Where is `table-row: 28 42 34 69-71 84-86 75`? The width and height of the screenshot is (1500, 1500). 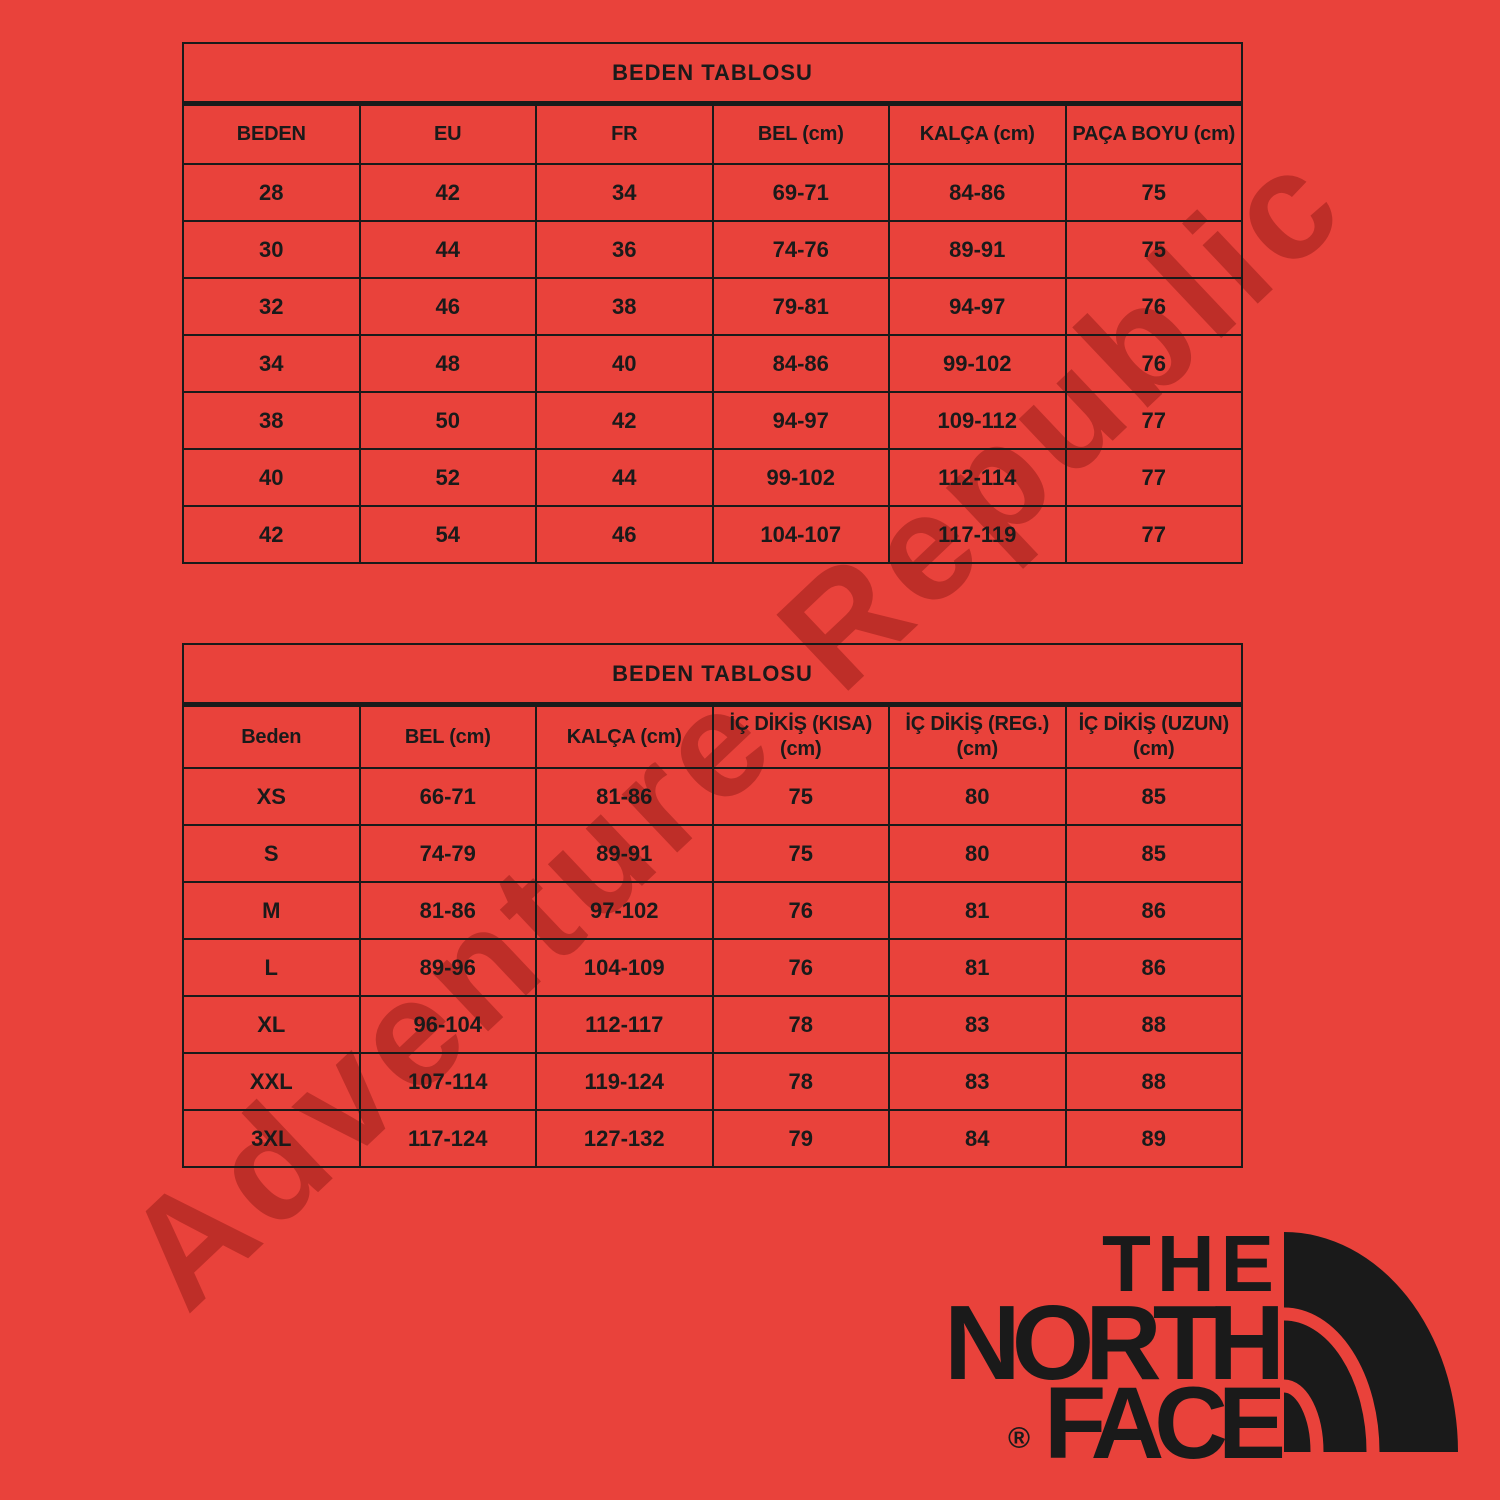 table-row: 28 42 34 69-71 84-86 75 is located at coordinates (712, 192).